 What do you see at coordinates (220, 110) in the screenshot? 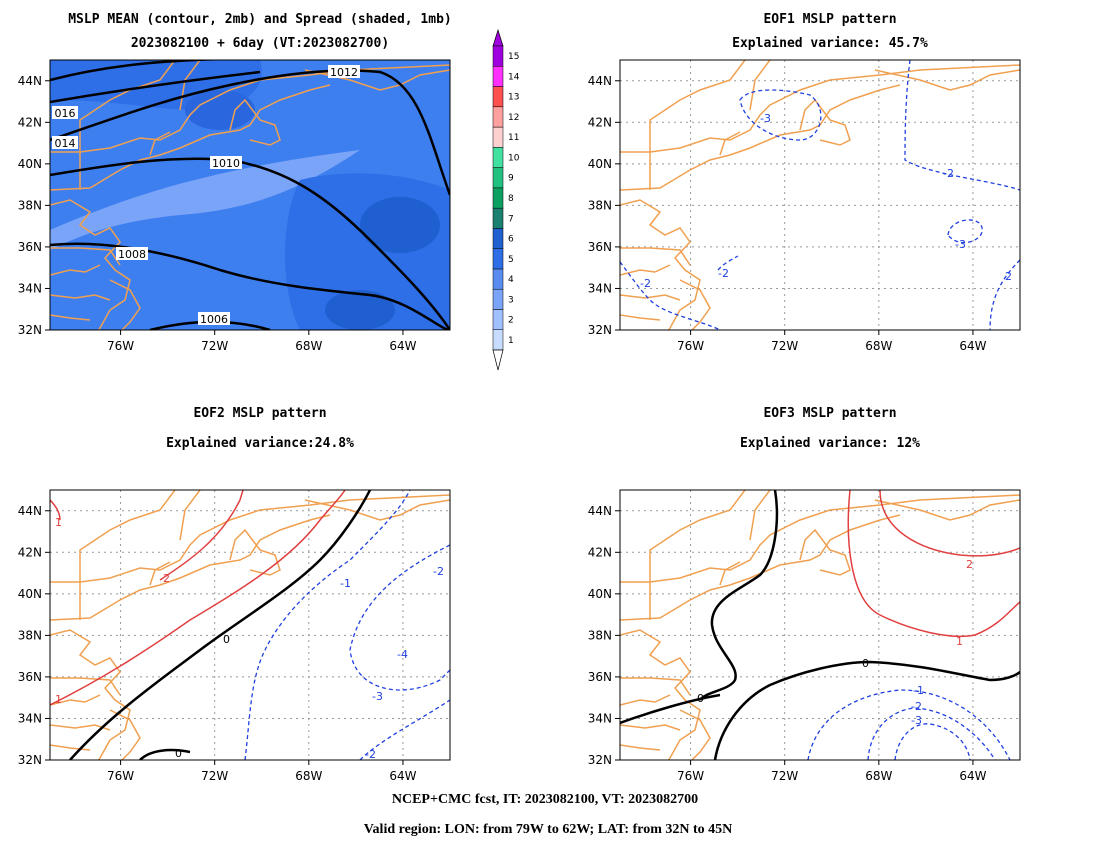
I see `spread-shading-ne` at bounding box center [220, 110].